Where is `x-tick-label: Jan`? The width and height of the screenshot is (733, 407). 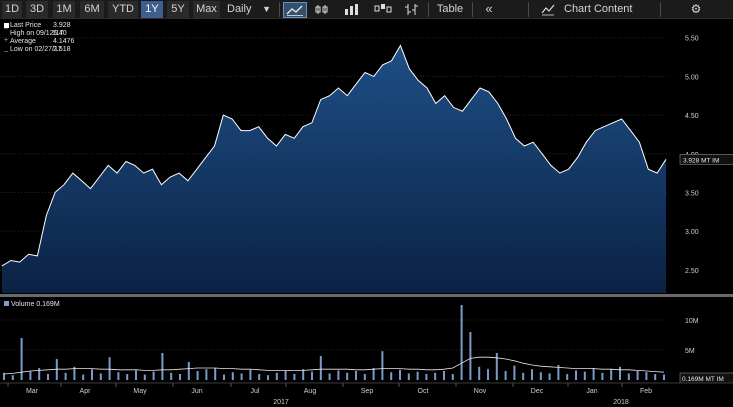
x-tick-label: Jan is located at coordinates (591, 391).